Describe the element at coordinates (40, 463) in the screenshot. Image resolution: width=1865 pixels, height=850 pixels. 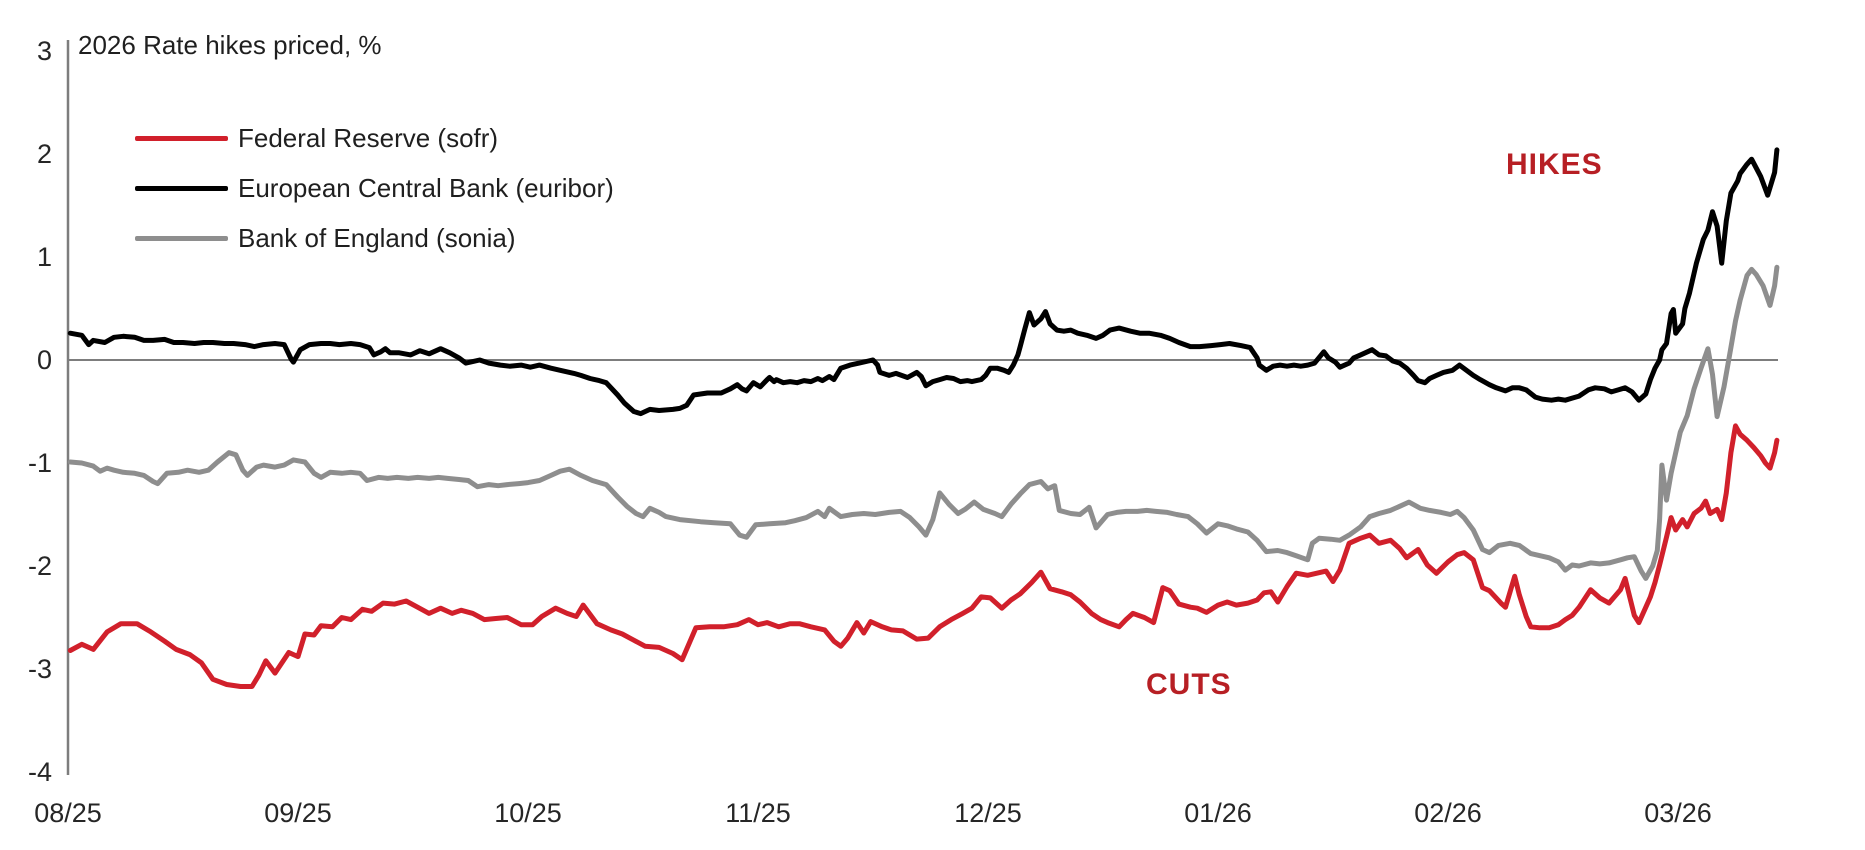
I see `y-tick-label: -1` at that location.